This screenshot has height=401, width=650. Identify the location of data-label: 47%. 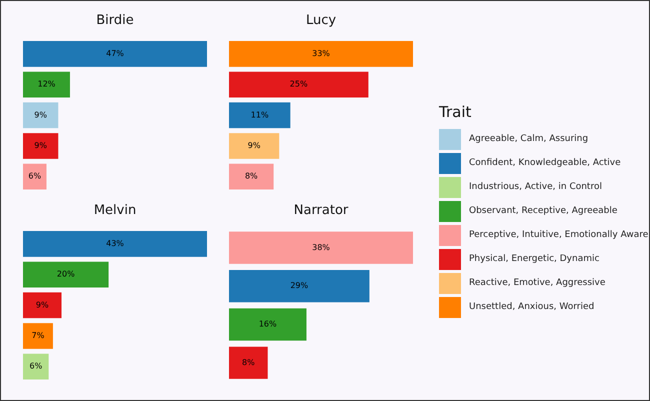
(115, 53).